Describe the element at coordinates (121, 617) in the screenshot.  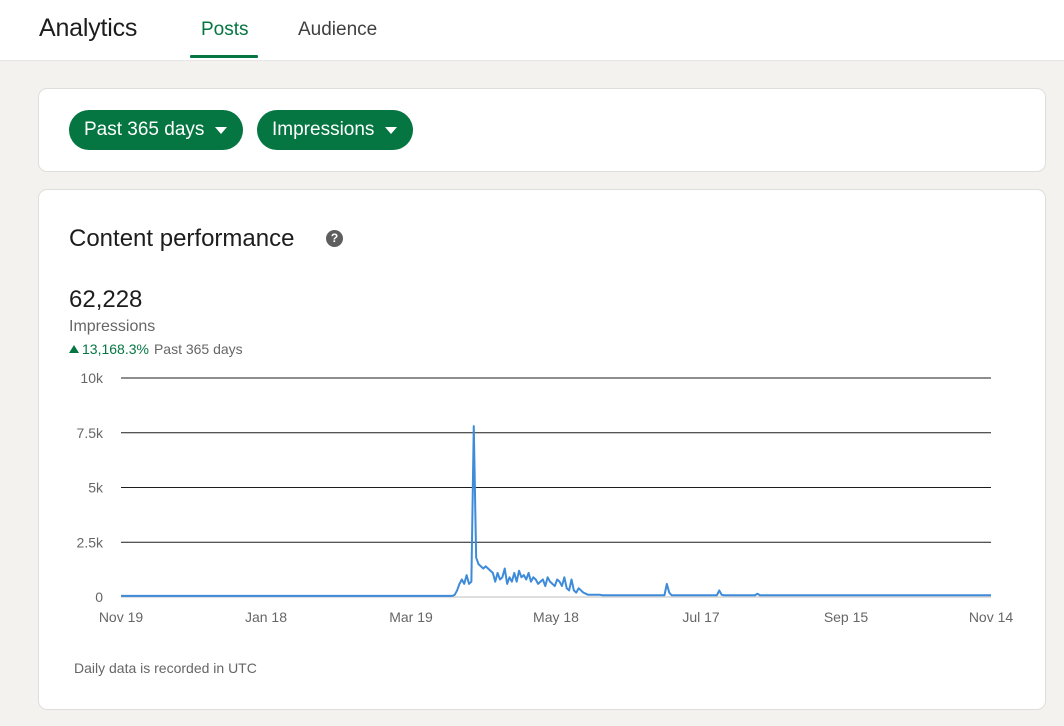
I see `x-tick-label: Nov 19` at that location.